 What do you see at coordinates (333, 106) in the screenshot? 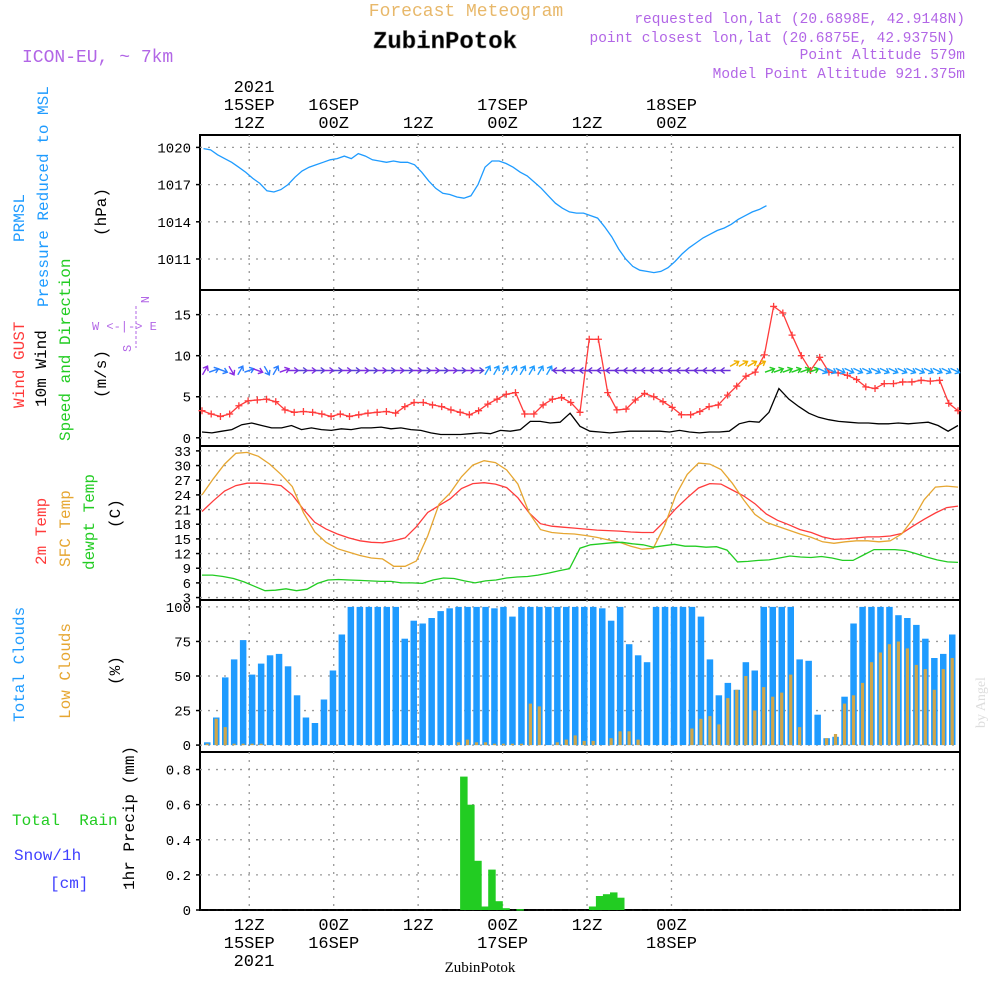
I see `top-date-label: 16SEP` at bounding box center [333, 106].